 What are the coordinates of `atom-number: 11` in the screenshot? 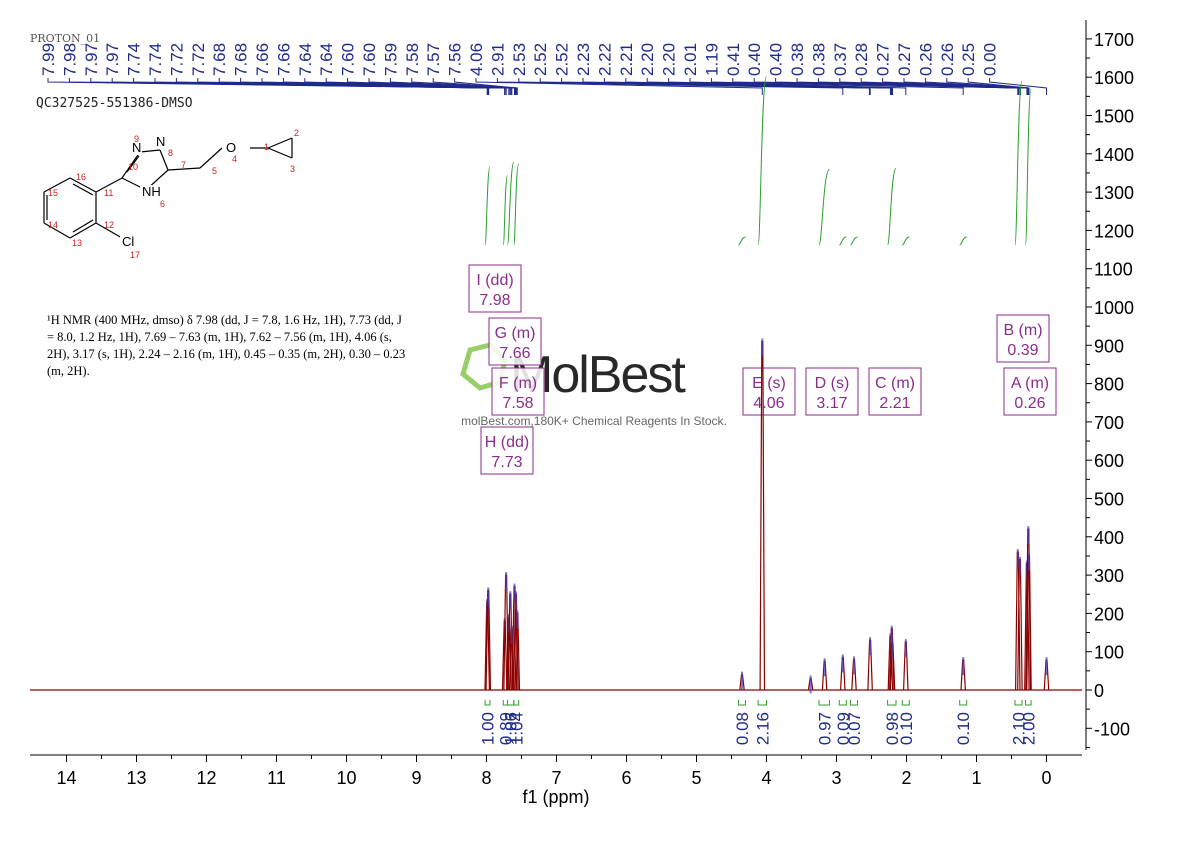 It's located at (108, 193).